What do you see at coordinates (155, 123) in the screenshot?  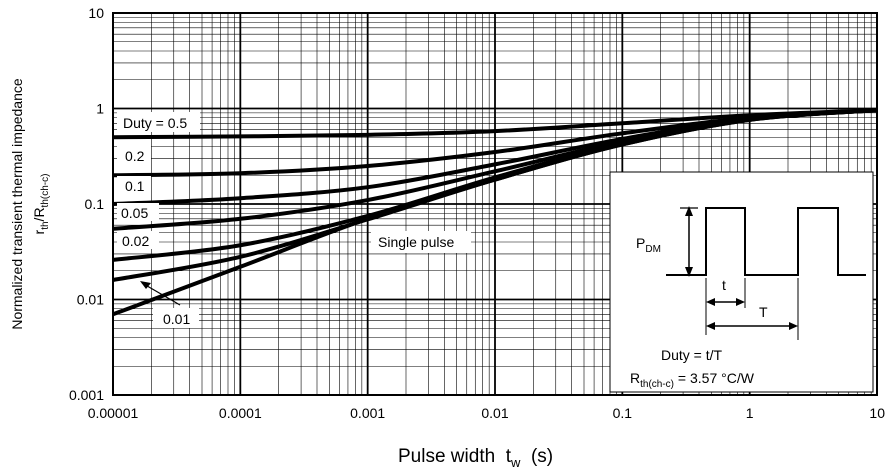 I see `label-duty-0-5: Duty = 0.5` at bounding box center [155, 123].